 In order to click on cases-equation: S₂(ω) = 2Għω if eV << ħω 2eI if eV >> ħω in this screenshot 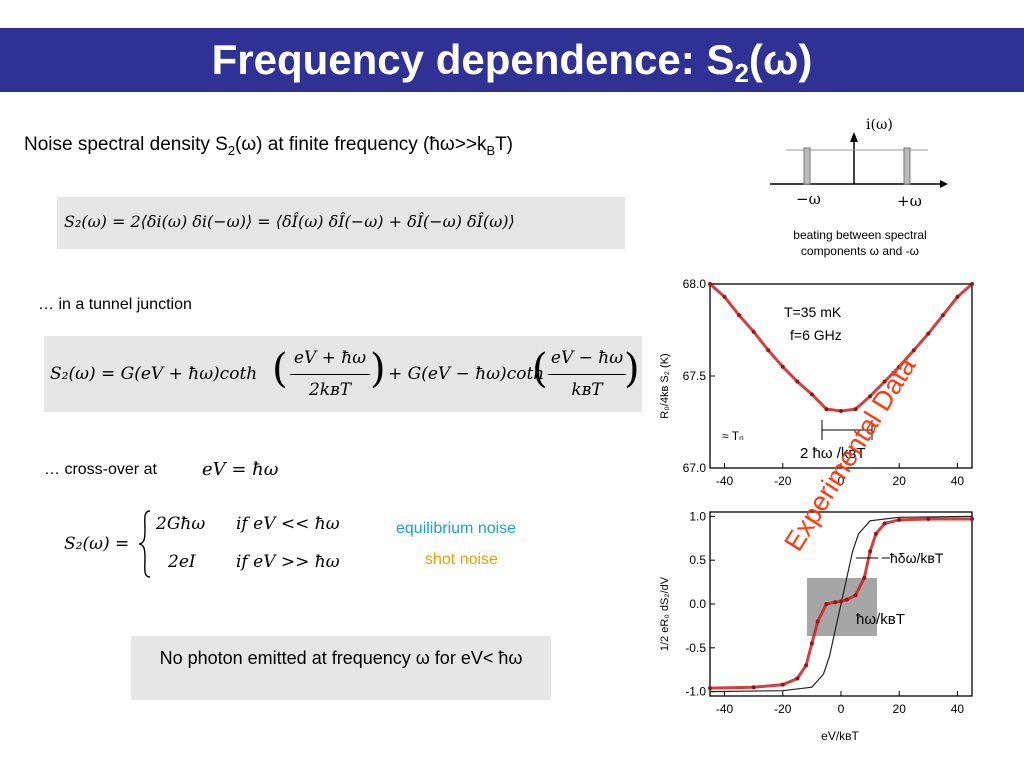, I will do `click(224, 544)`.